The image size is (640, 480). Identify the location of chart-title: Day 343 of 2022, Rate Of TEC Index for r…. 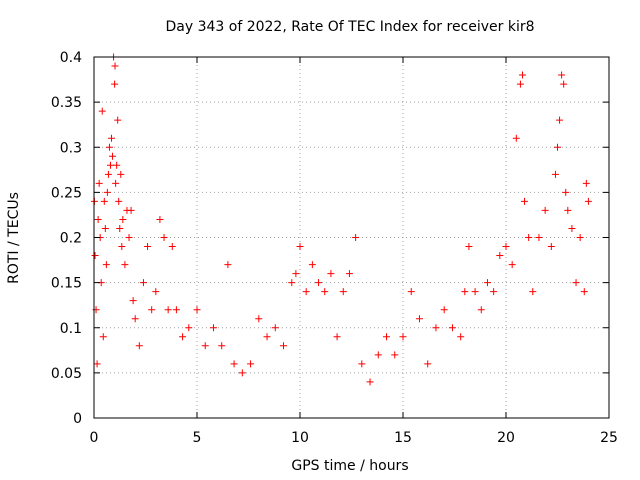
(349, 27).